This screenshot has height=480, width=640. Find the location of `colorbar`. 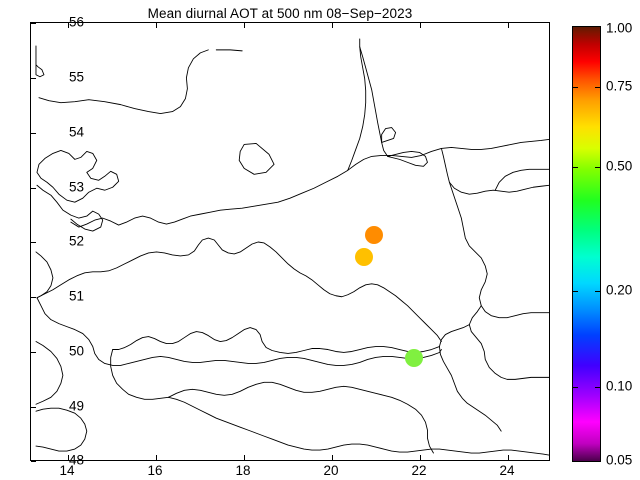

colorbar is located at coordinates (586, 244).